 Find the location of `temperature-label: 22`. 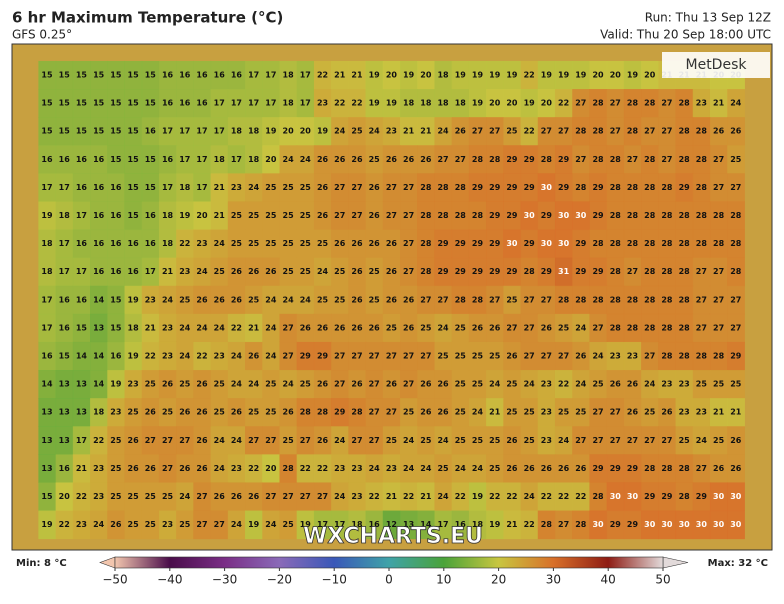

temperature-label: 22 is located at coordinates (305, 468).